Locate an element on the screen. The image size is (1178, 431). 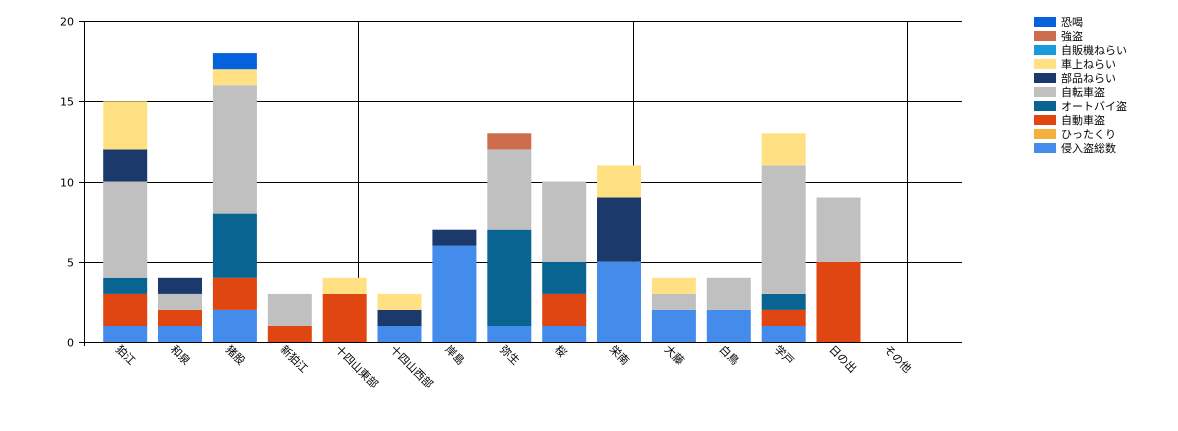
x-tick-label: 日の出 is located at coordinates (842, 358).